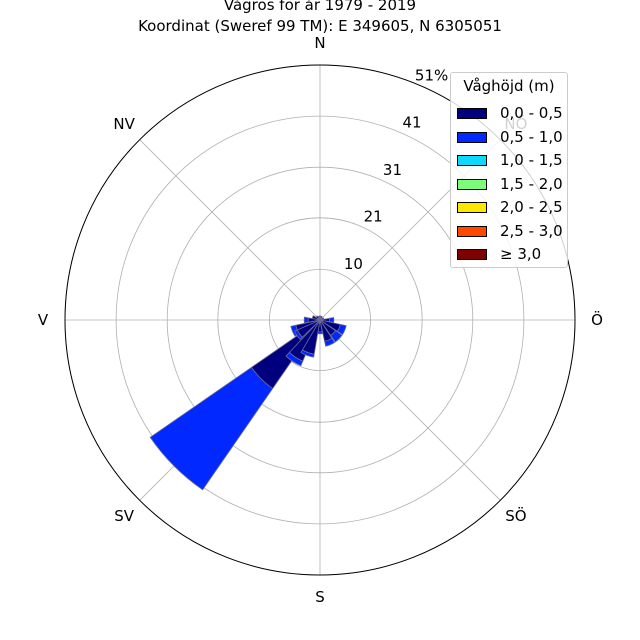 This screenshot has height=640, width=640. What do you see at coordinates (320, 7) in the screenshot?
I see `chart-title: Vågros för år 1979 - 2019` at bounding box center [320, 7].